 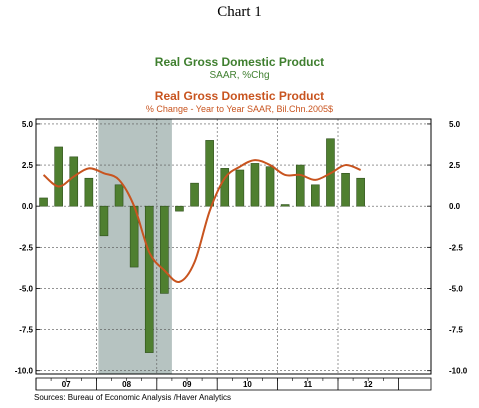 What do you see at coordinates (308, 384) in the screenshot?
I see `x-tick-label: 11` at bounding box center [308, 384].